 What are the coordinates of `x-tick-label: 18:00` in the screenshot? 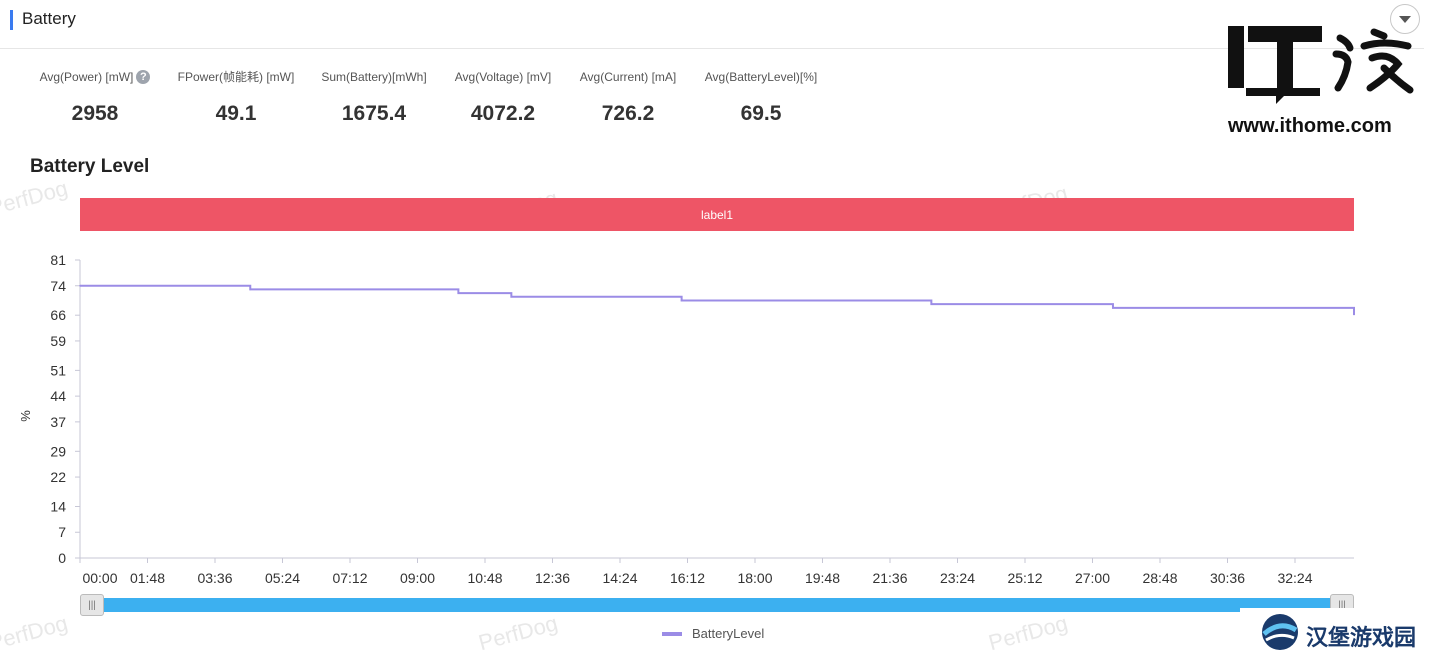 It's located at (754, 578).